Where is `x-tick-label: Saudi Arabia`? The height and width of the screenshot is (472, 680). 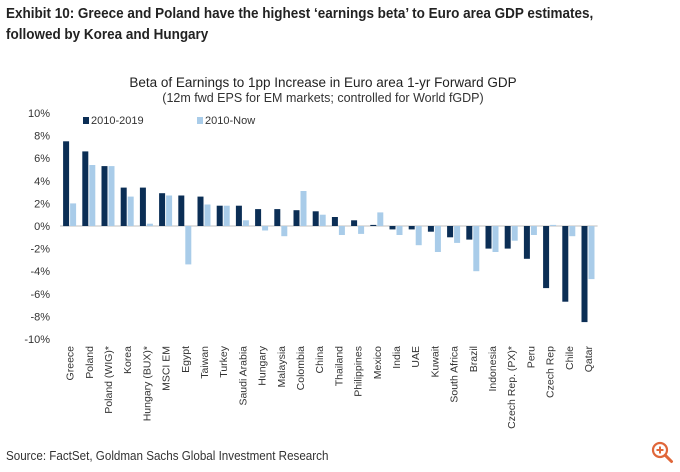 x-tick-label: Saudi Arabia is located at coordinates (243, 376).